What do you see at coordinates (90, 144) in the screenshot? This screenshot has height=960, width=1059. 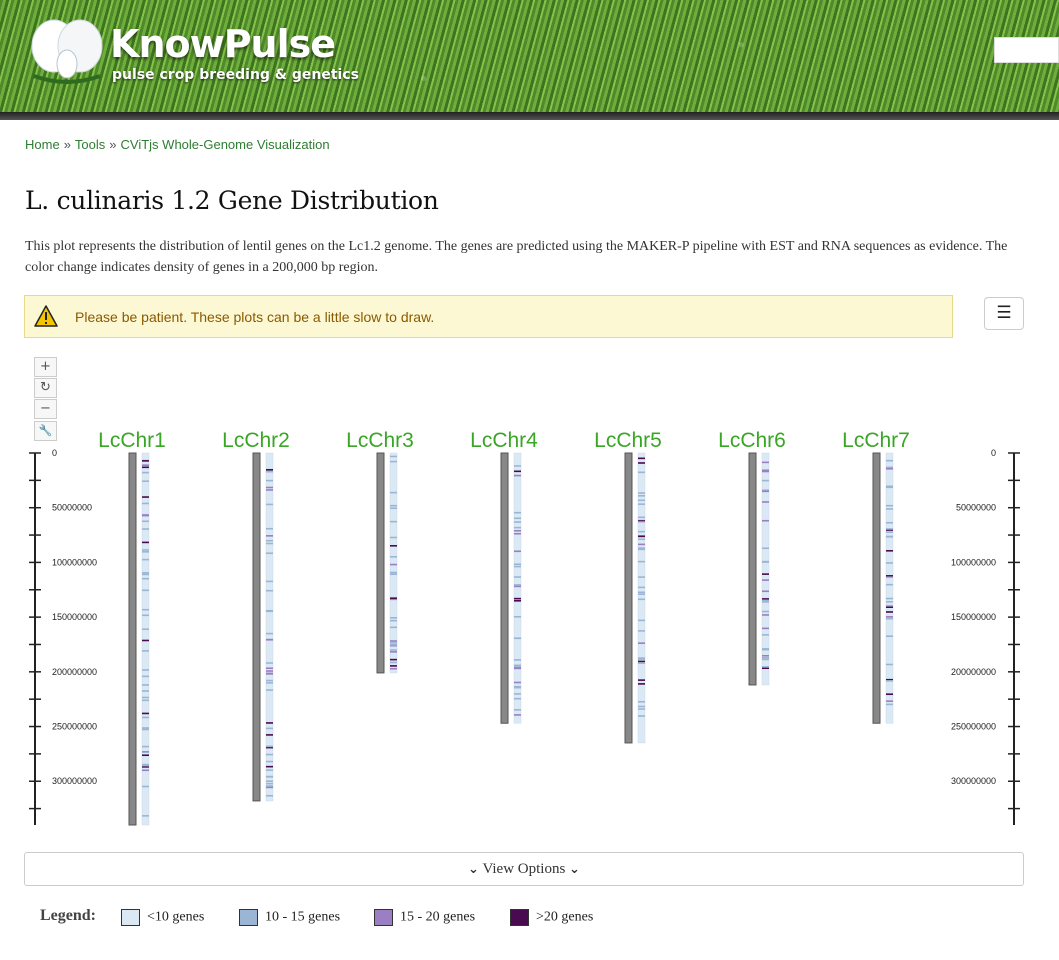 I see `breadcrumb-tools: Tools` at bounding box center [90, 144].